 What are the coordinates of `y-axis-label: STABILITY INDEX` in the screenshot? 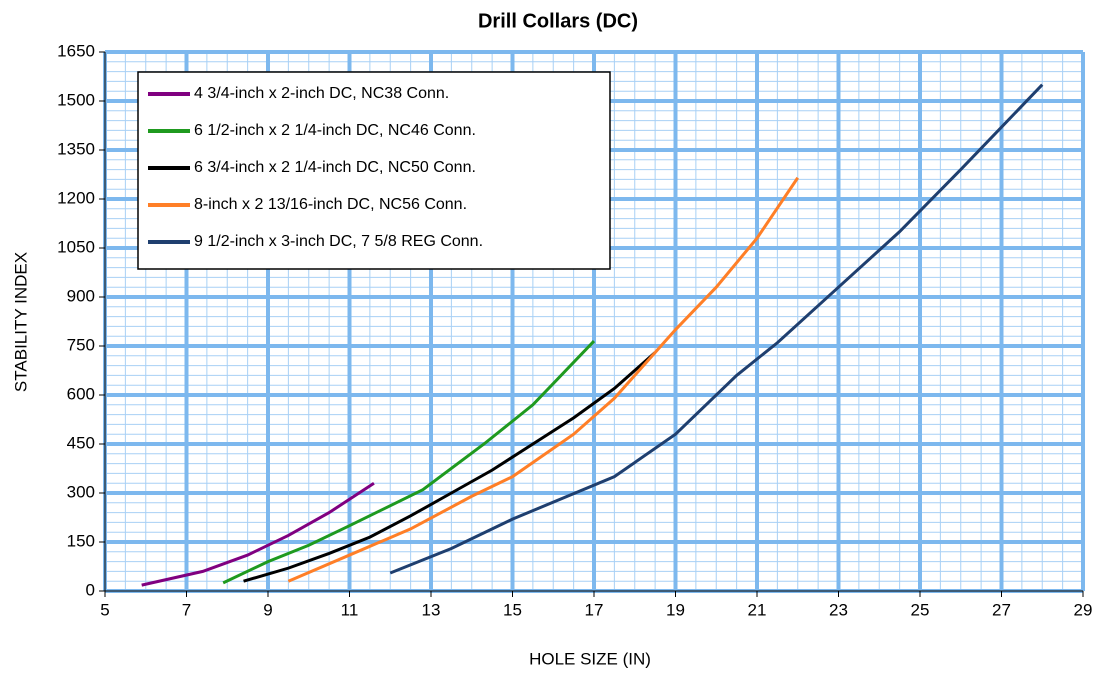 It's located at (20, 322).